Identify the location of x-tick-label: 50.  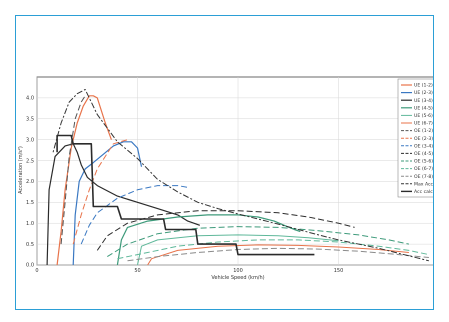
(137, 271).